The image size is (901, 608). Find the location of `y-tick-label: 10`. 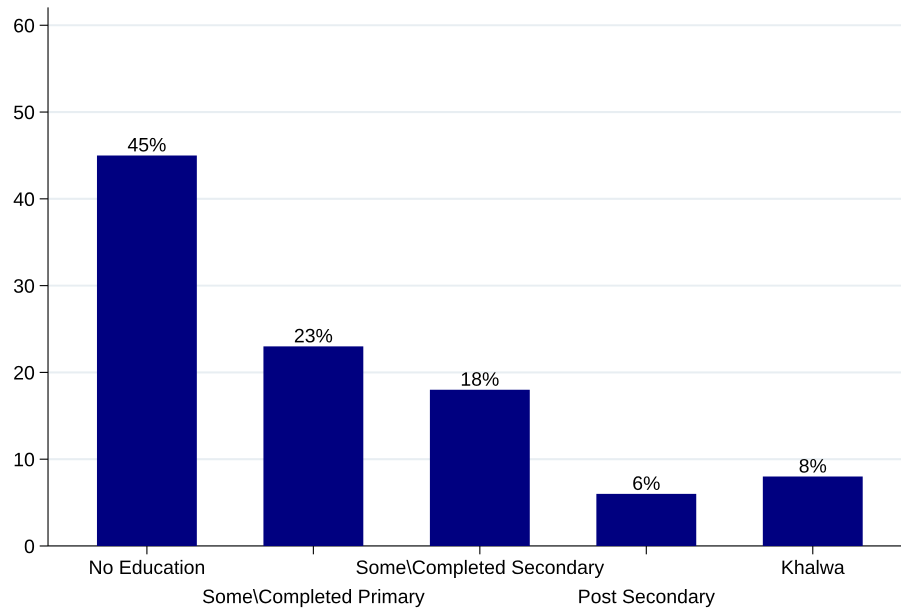

y-tick-label: 10 is located at coordinates (24, 459).